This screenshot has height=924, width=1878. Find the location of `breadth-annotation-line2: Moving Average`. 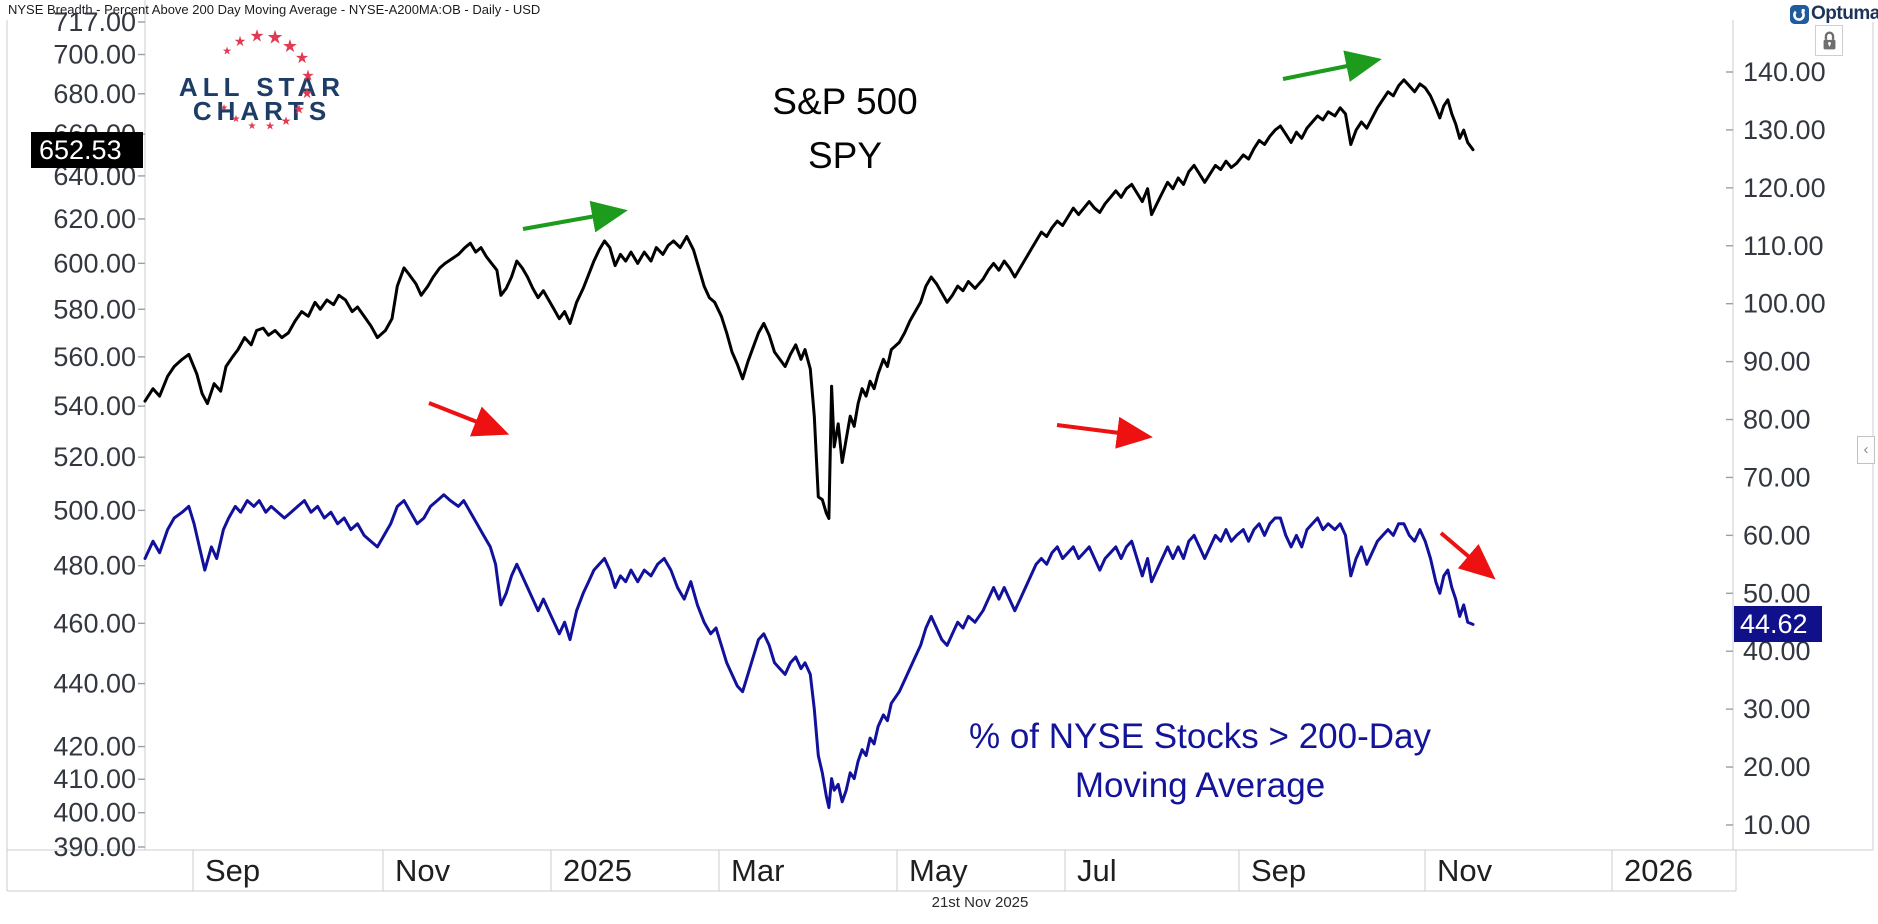

breadth-annotation-line2: Moving Average is located at coordinates (1200, 785).